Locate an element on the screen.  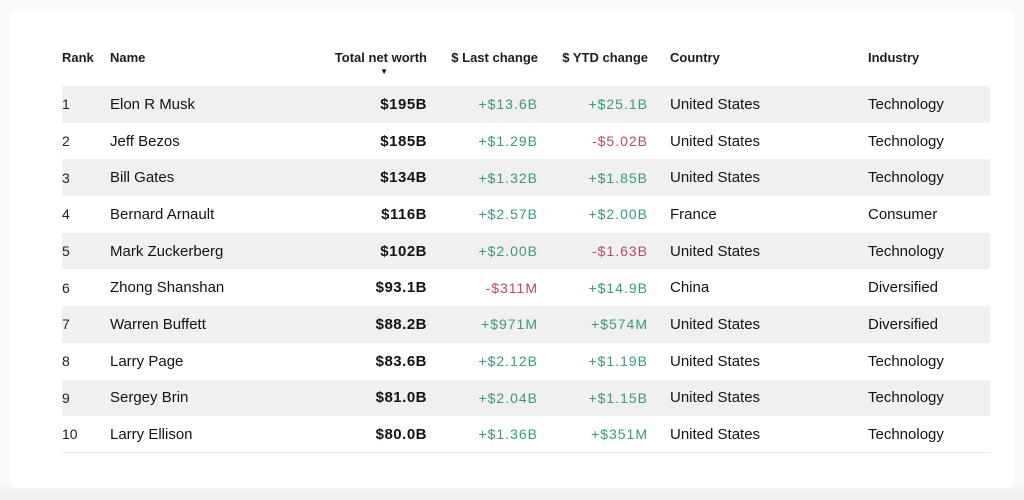
sort-descending-icon: ▼ is located at coordinates (384, 71).